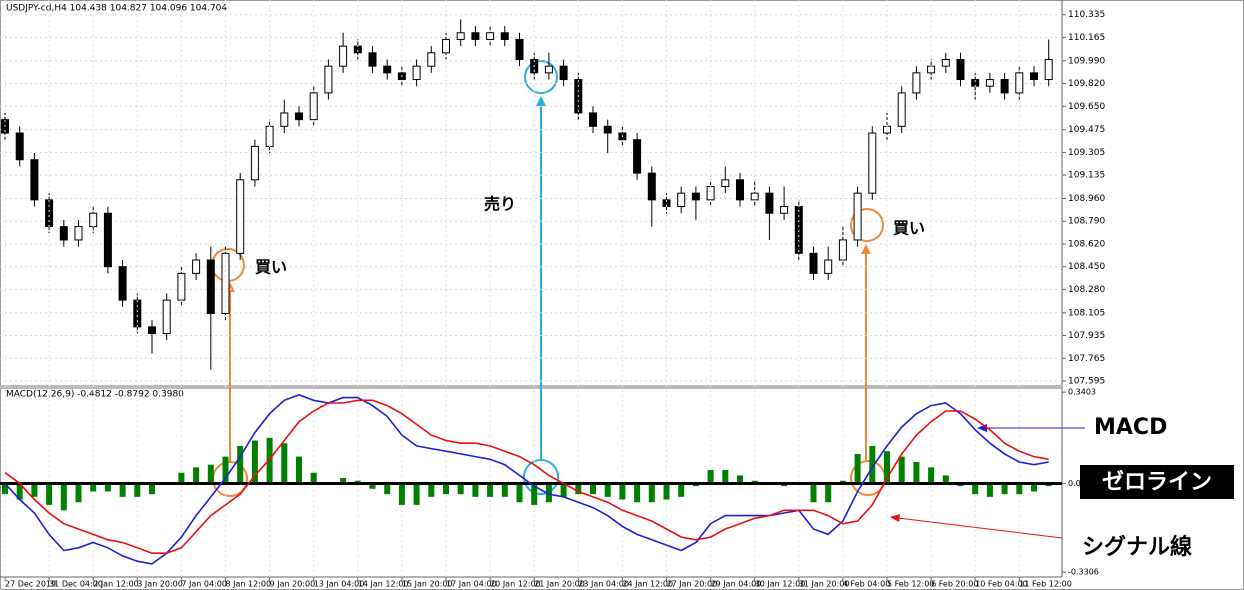  I want to click on x-tick-label: 21 Jan 20:00, so click(559, 584).